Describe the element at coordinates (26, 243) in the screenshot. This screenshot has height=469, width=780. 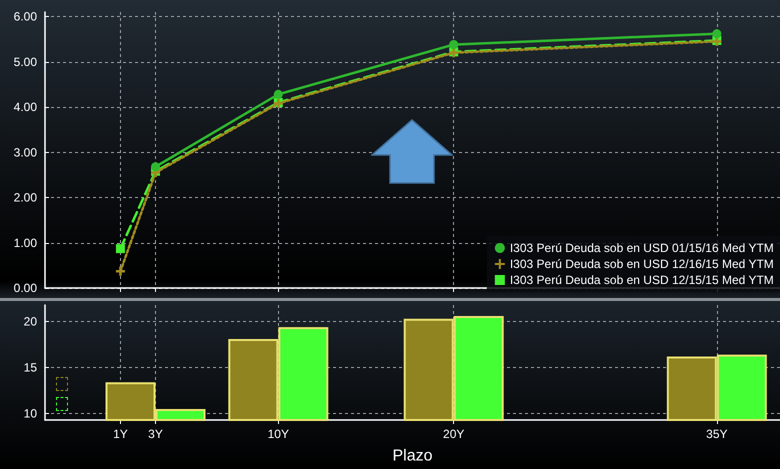
I see `y-tick-label: 1.00` at that location.